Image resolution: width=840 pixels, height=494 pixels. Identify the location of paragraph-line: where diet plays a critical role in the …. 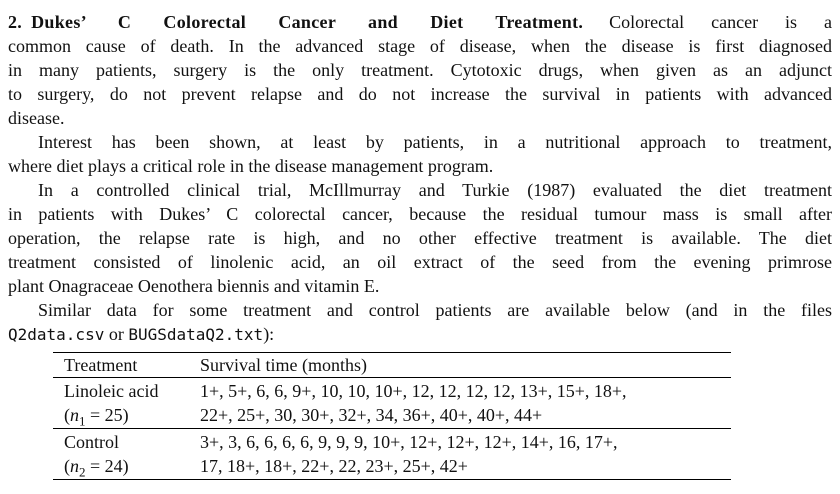
(251, 166).